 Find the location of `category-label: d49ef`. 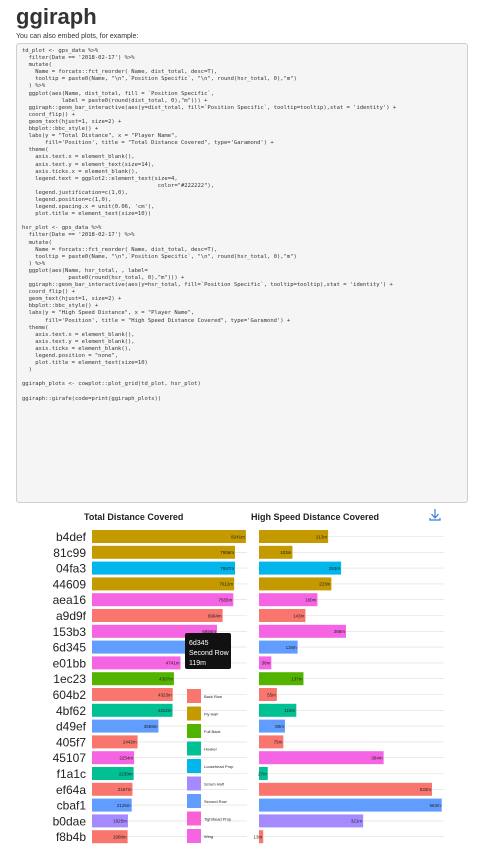

category-label: d49ef is located at coordinates (71, 727).